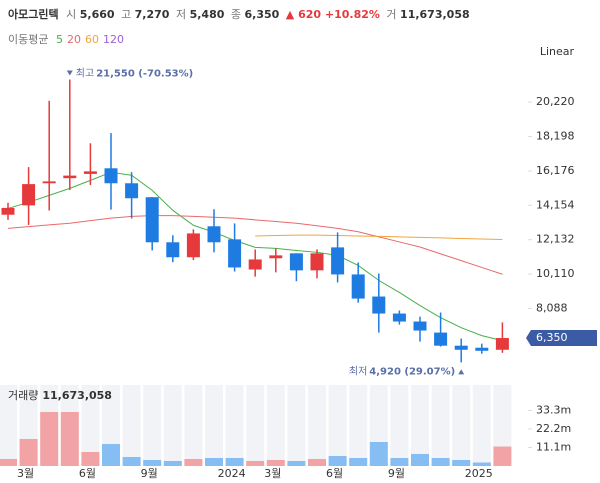  What do you see at coordinates (23, 395) in the screenshot?
I see `volume-label: 거래량` at bounding box center [23, 395].